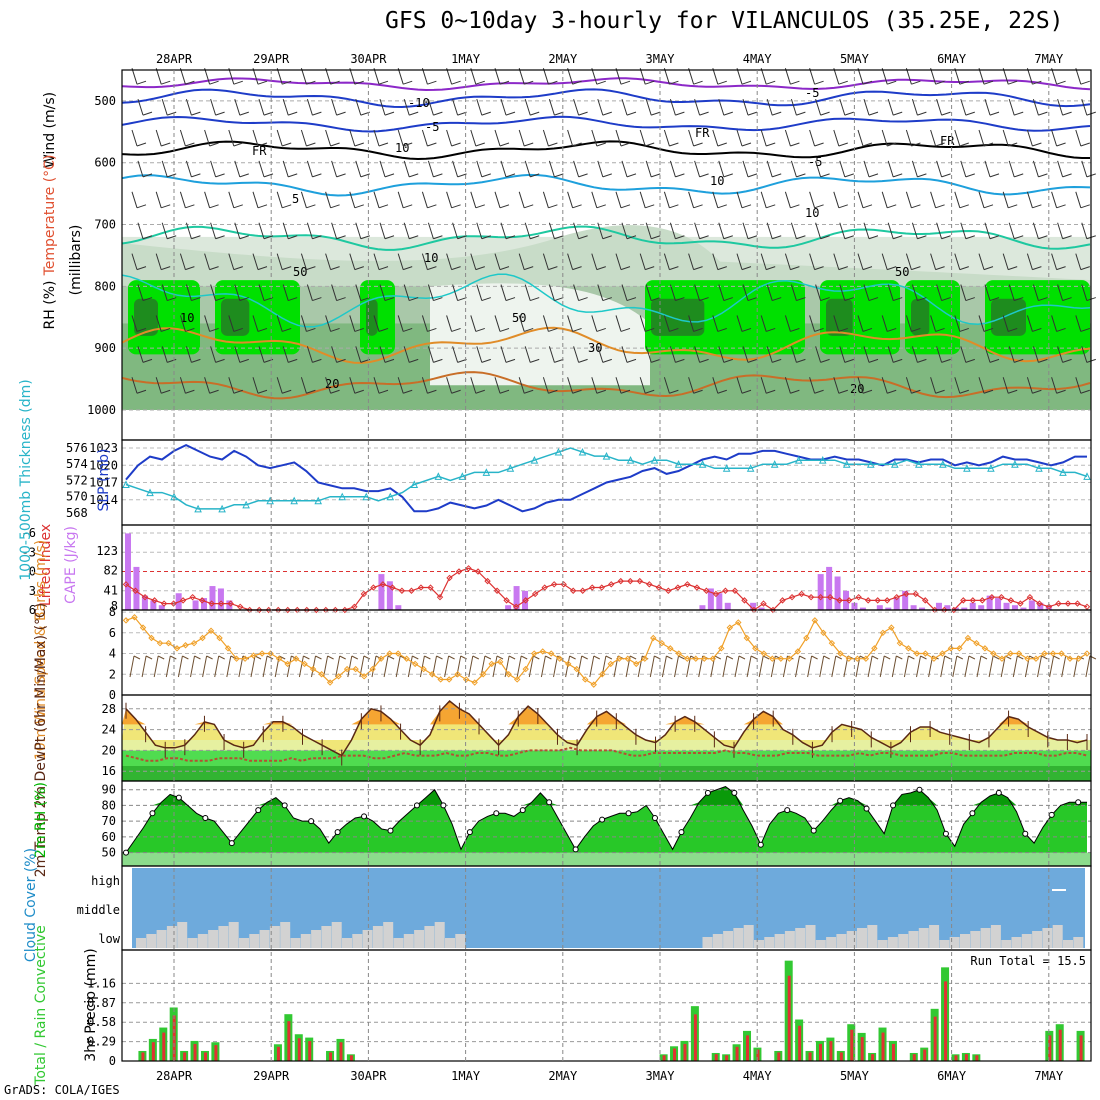 This screenshot has height=1100, width=1100. I want to click on pressure-tick-label: 700, so click(105, 225).